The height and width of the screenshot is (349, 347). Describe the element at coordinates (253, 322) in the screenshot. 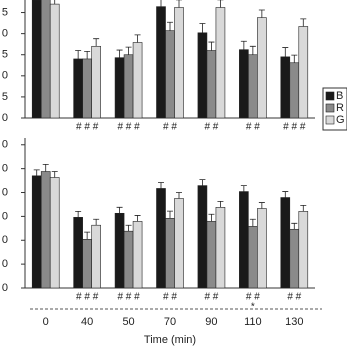

I see `x-tick-label: 110` at that location.